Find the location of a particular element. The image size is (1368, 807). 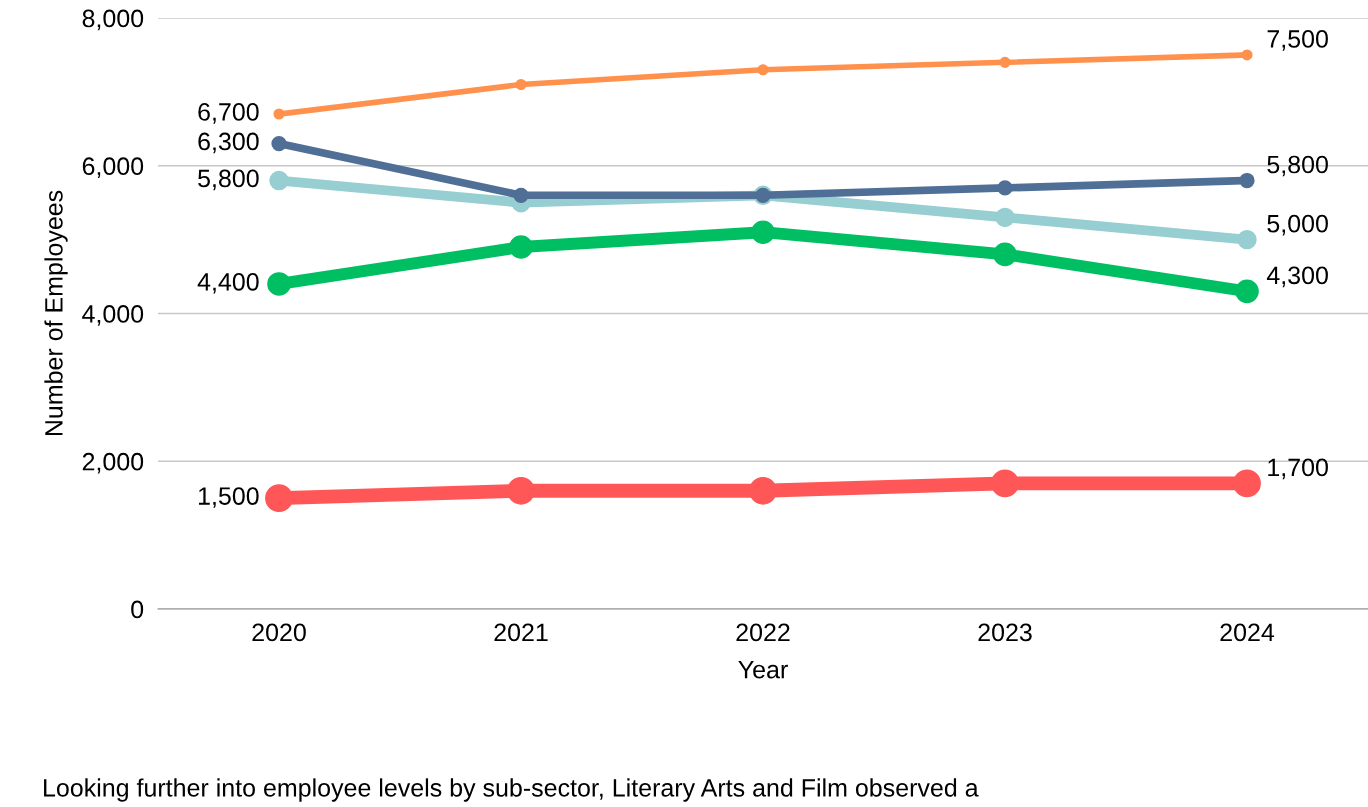

data-label: 4,300 is located at coordinates (1297, 277).